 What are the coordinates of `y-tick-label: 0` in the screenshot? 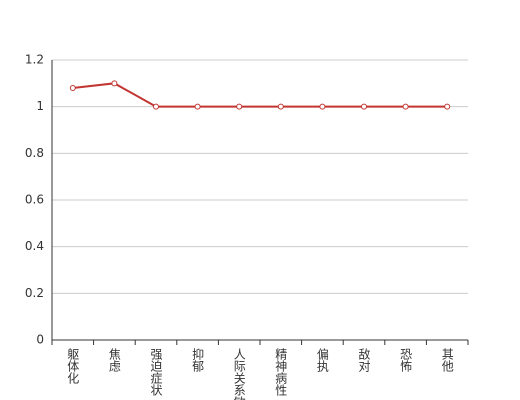 It's located at (40, 340).